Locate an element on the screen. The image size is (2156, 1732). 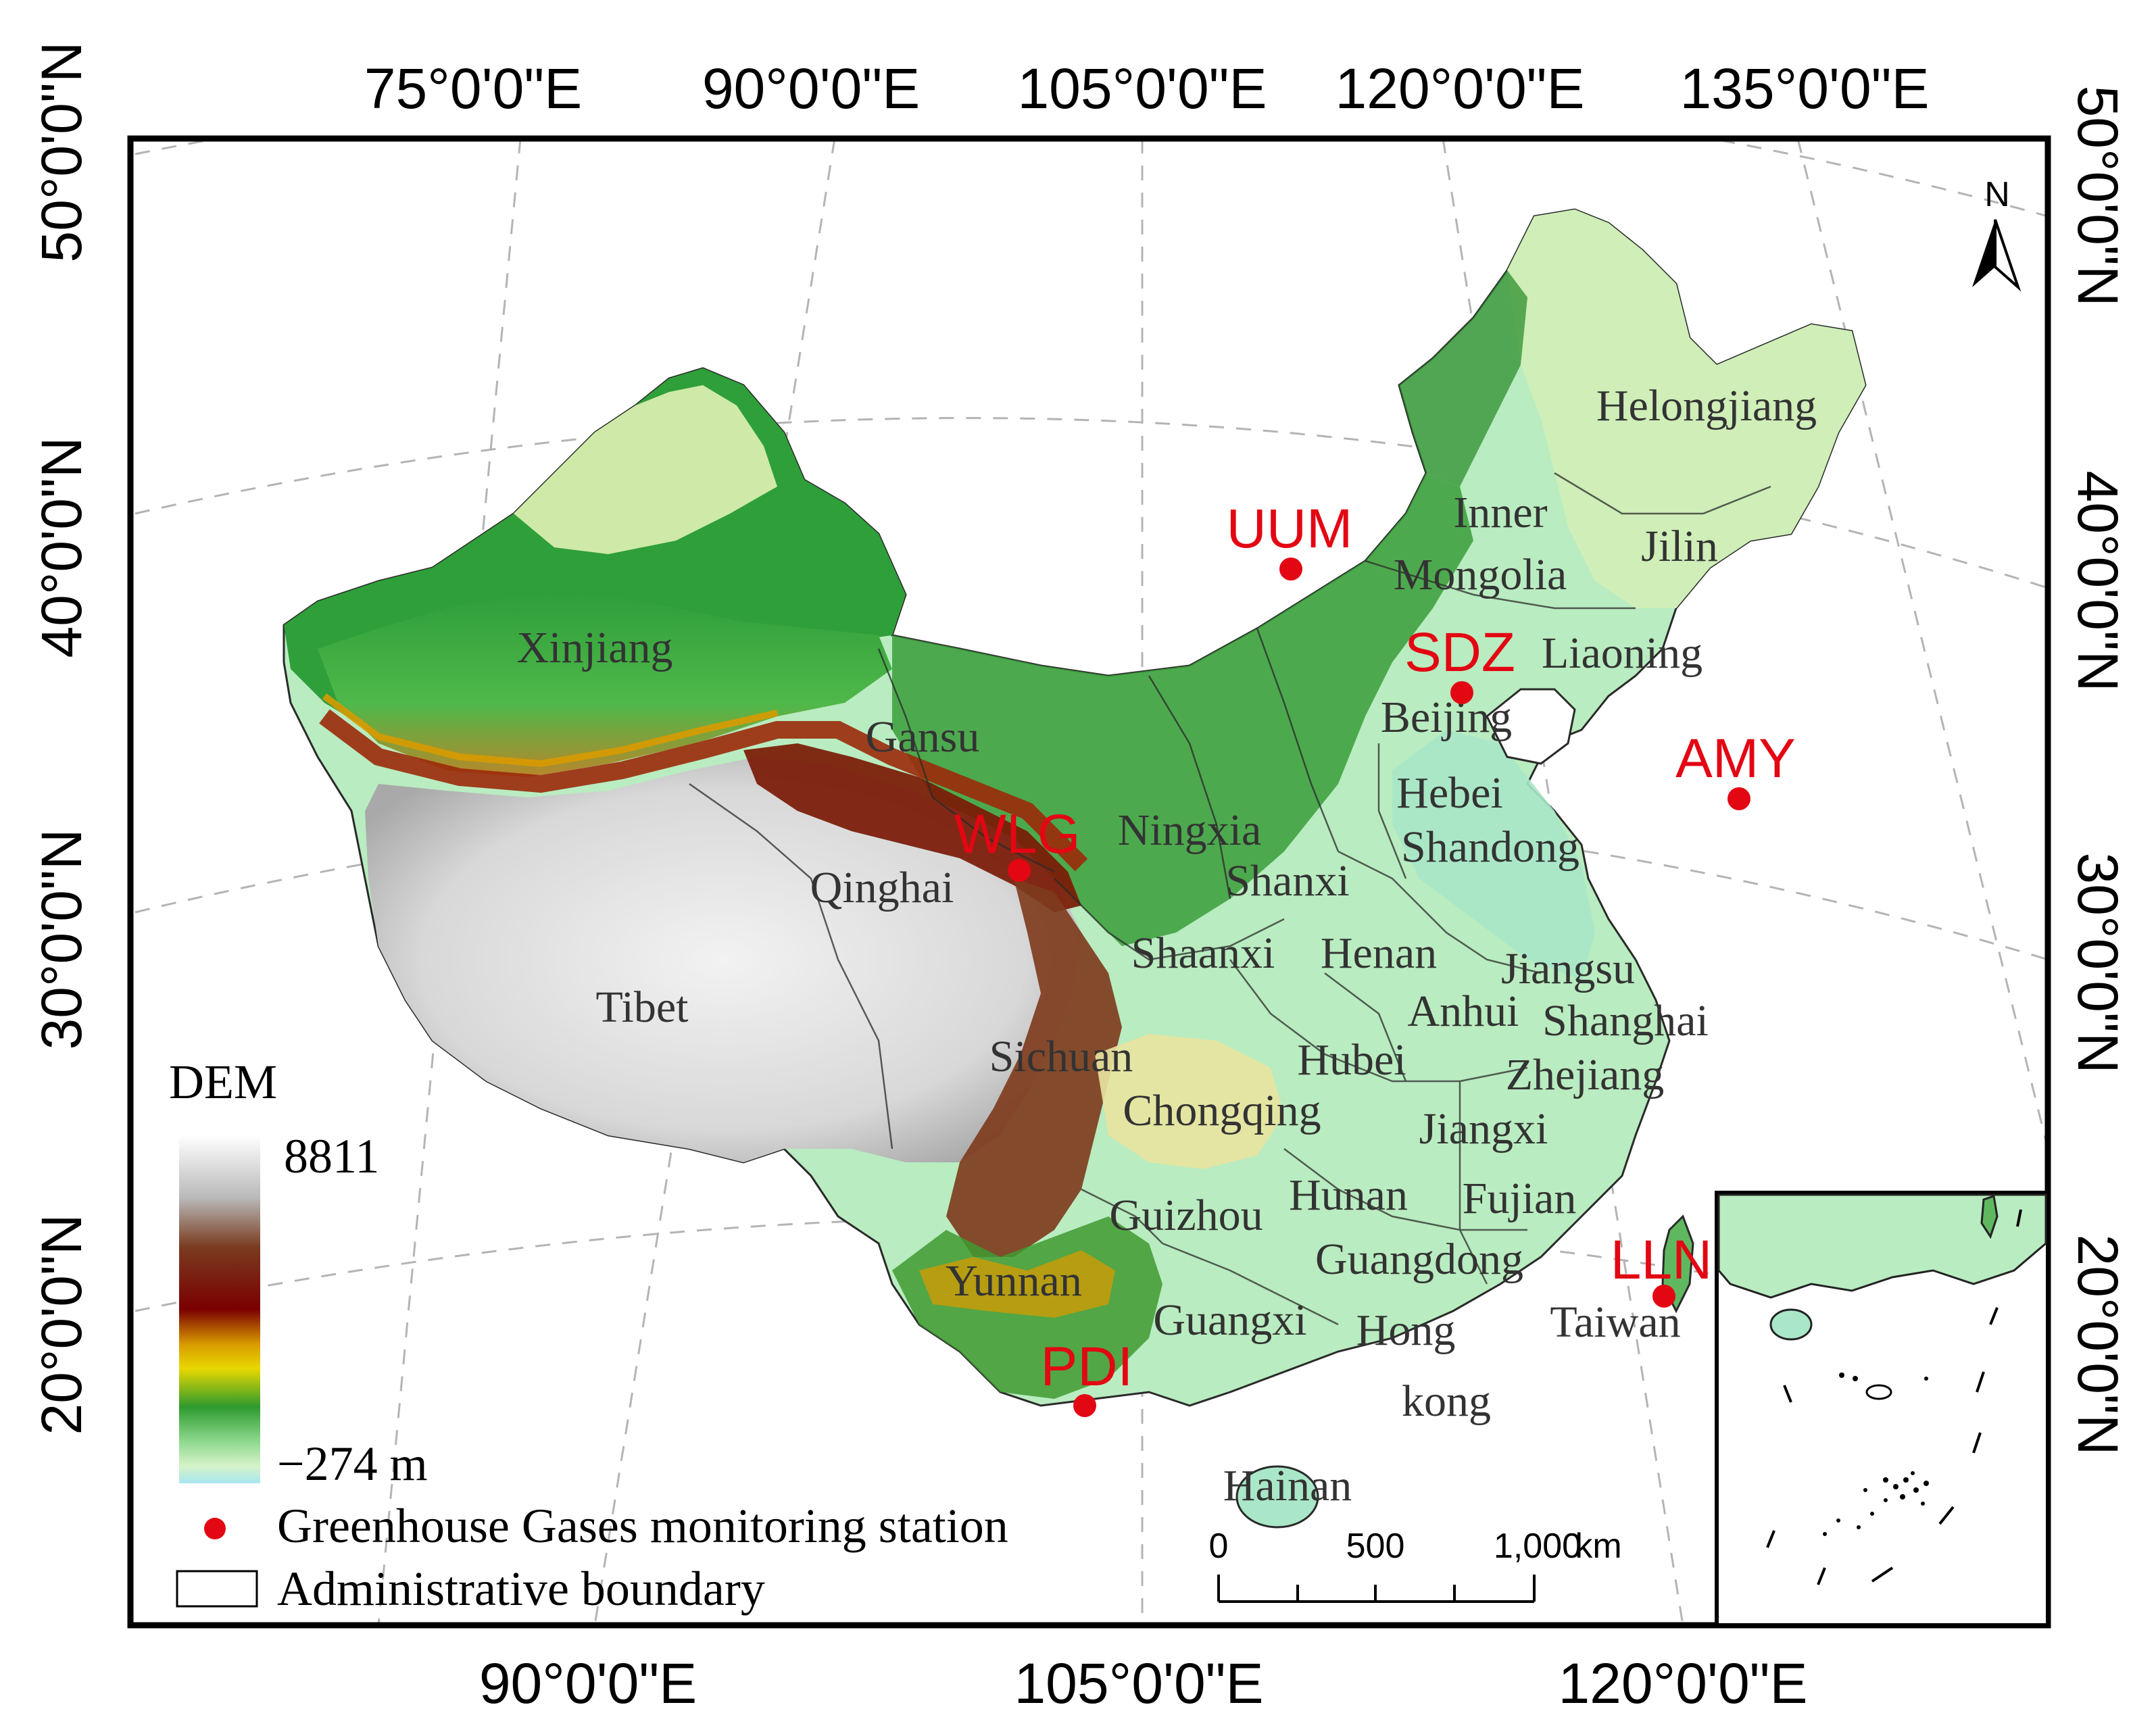
inset-hainan is located at coordinates (1791, 1324).